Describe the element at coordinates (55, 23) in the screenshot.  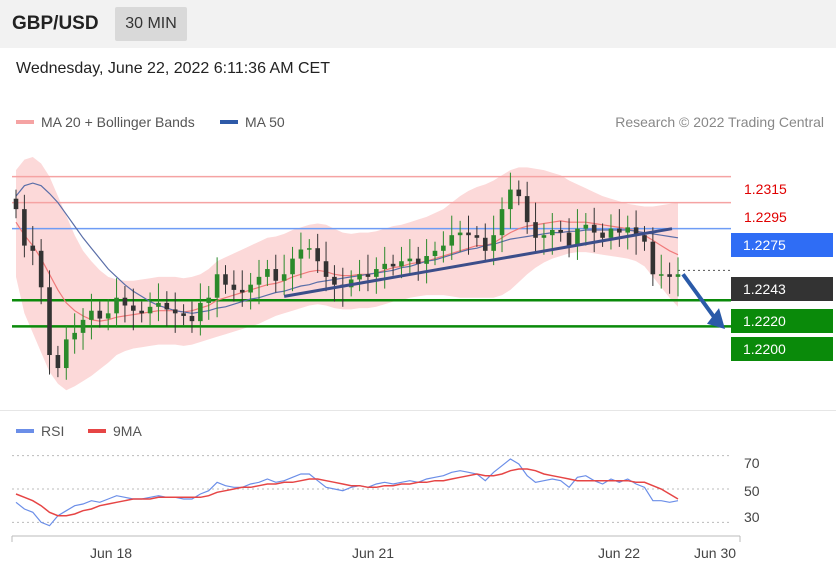
I see `symbol-title: GBP/USD` at that location.